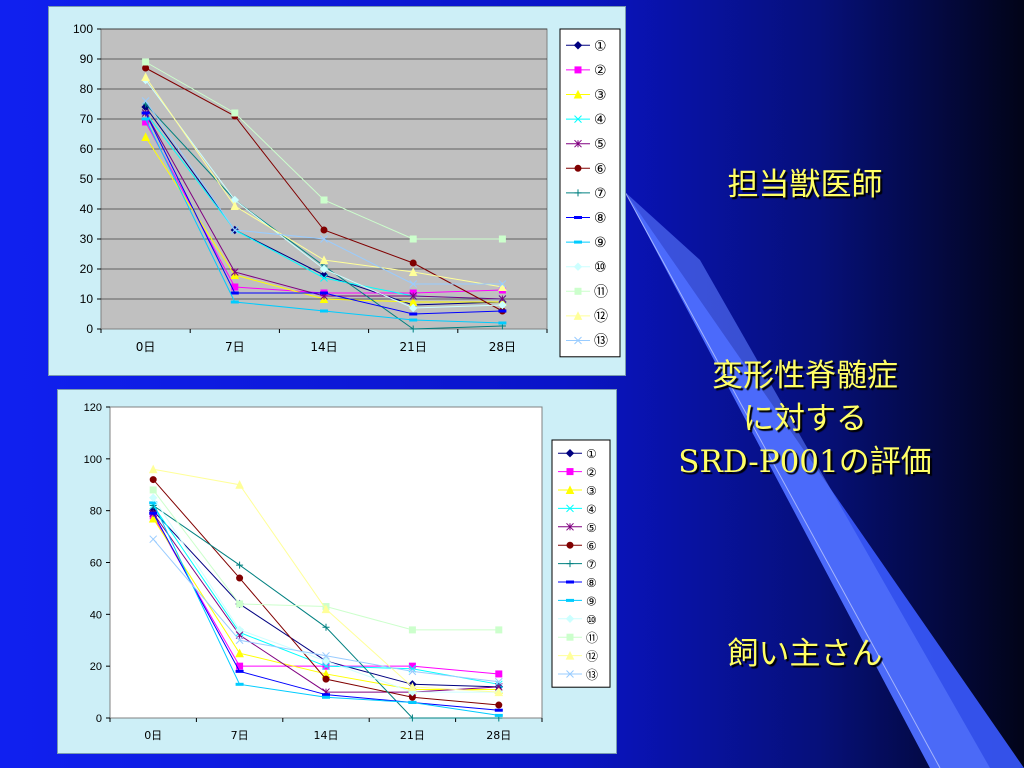 This screenshot has width=1024, height=768. Describe the element at coordinates (87, 59) in the screenshot. I see `y-tick-label: 90` at that location.